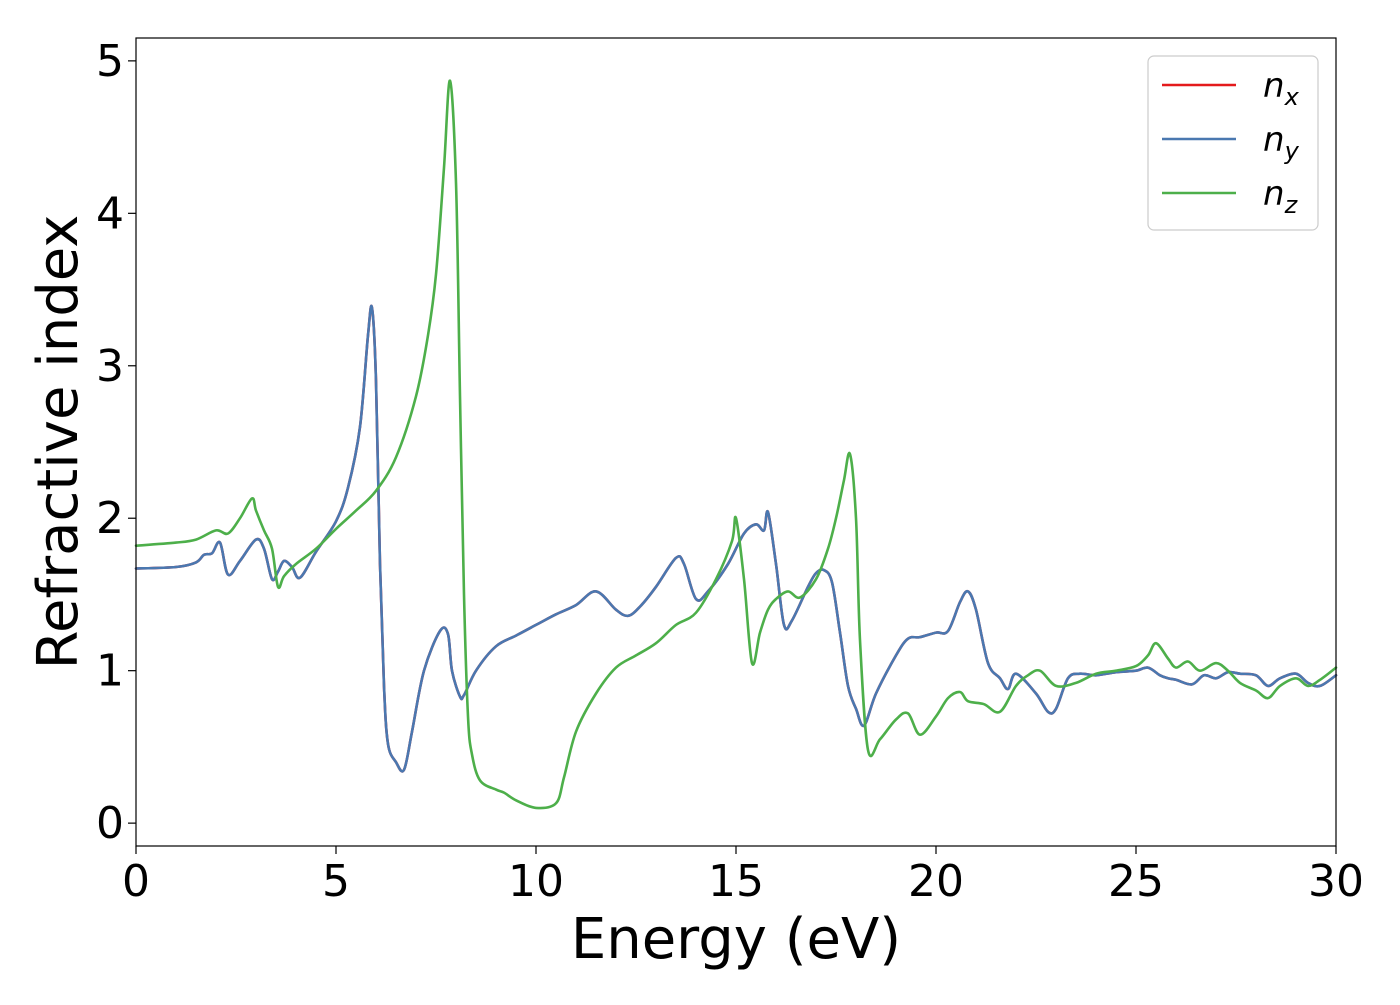  Describe the element at coordinates (110, 823) in the screenshot. I see `y-tick-label: 0` at that location.